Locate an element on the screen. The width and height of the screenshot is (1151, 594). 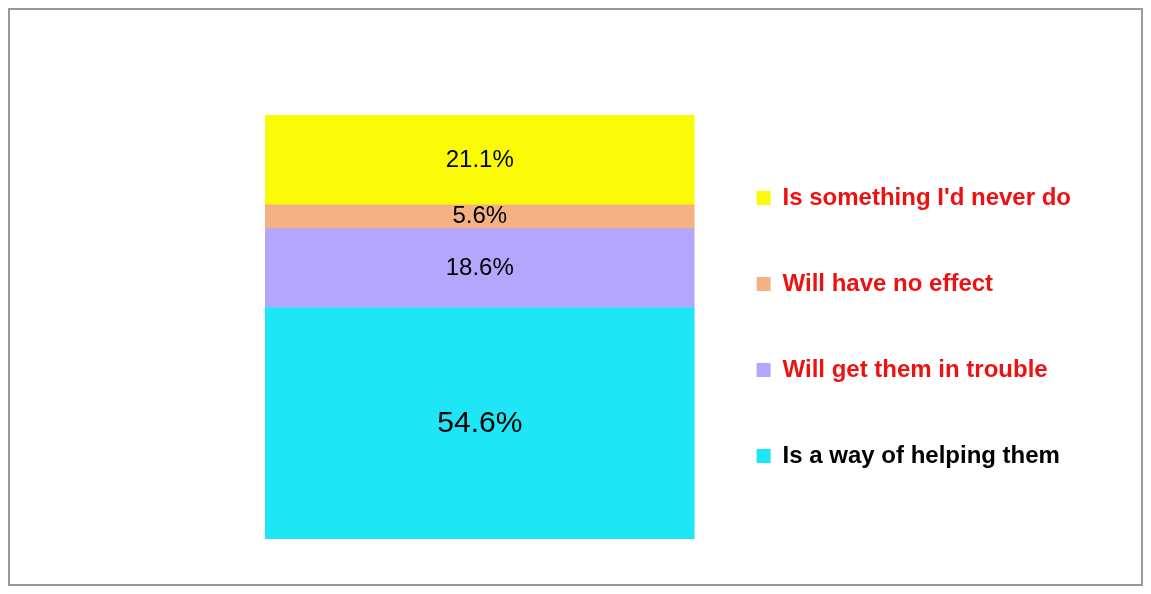
legend-label: Is a way of helping them is located at coordinates (921, 454).